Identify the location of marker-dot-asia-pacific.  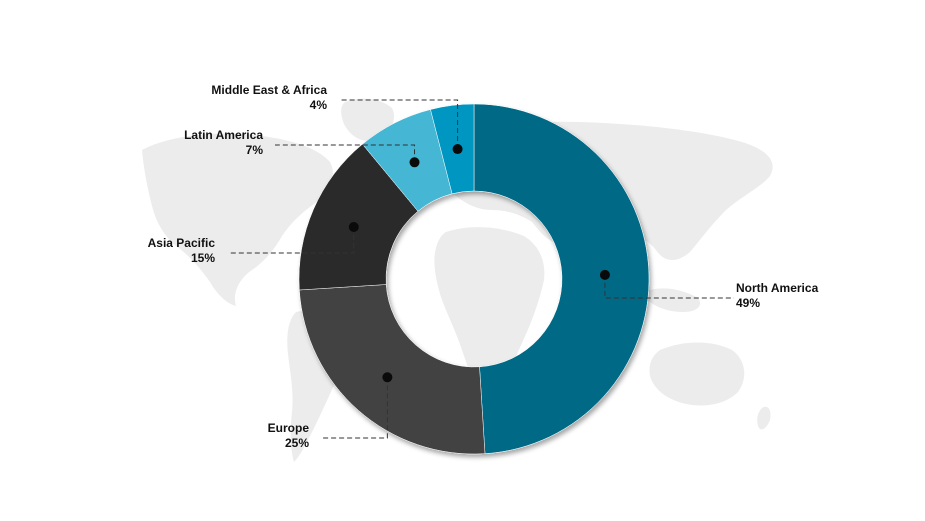
(353, 226).